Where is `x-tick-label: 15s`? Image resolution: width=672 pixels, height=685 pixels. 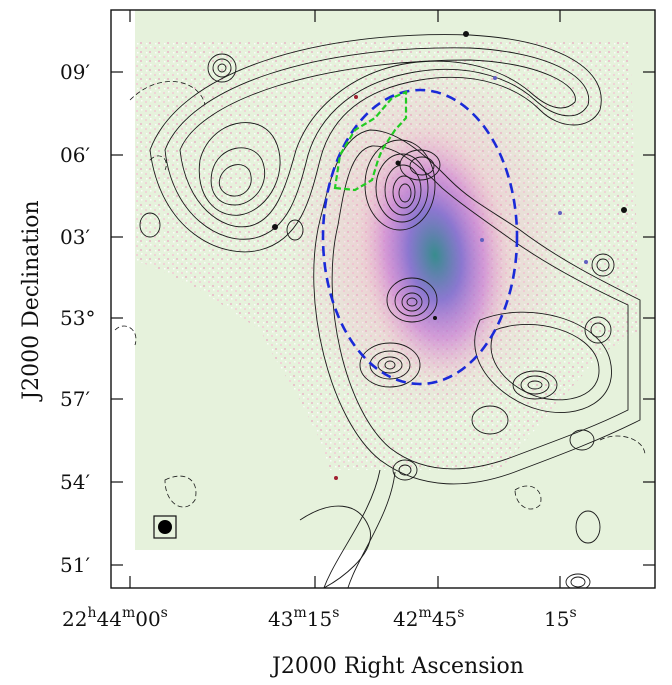 x-tick-label: 15s is located at coordinates (560, 618).